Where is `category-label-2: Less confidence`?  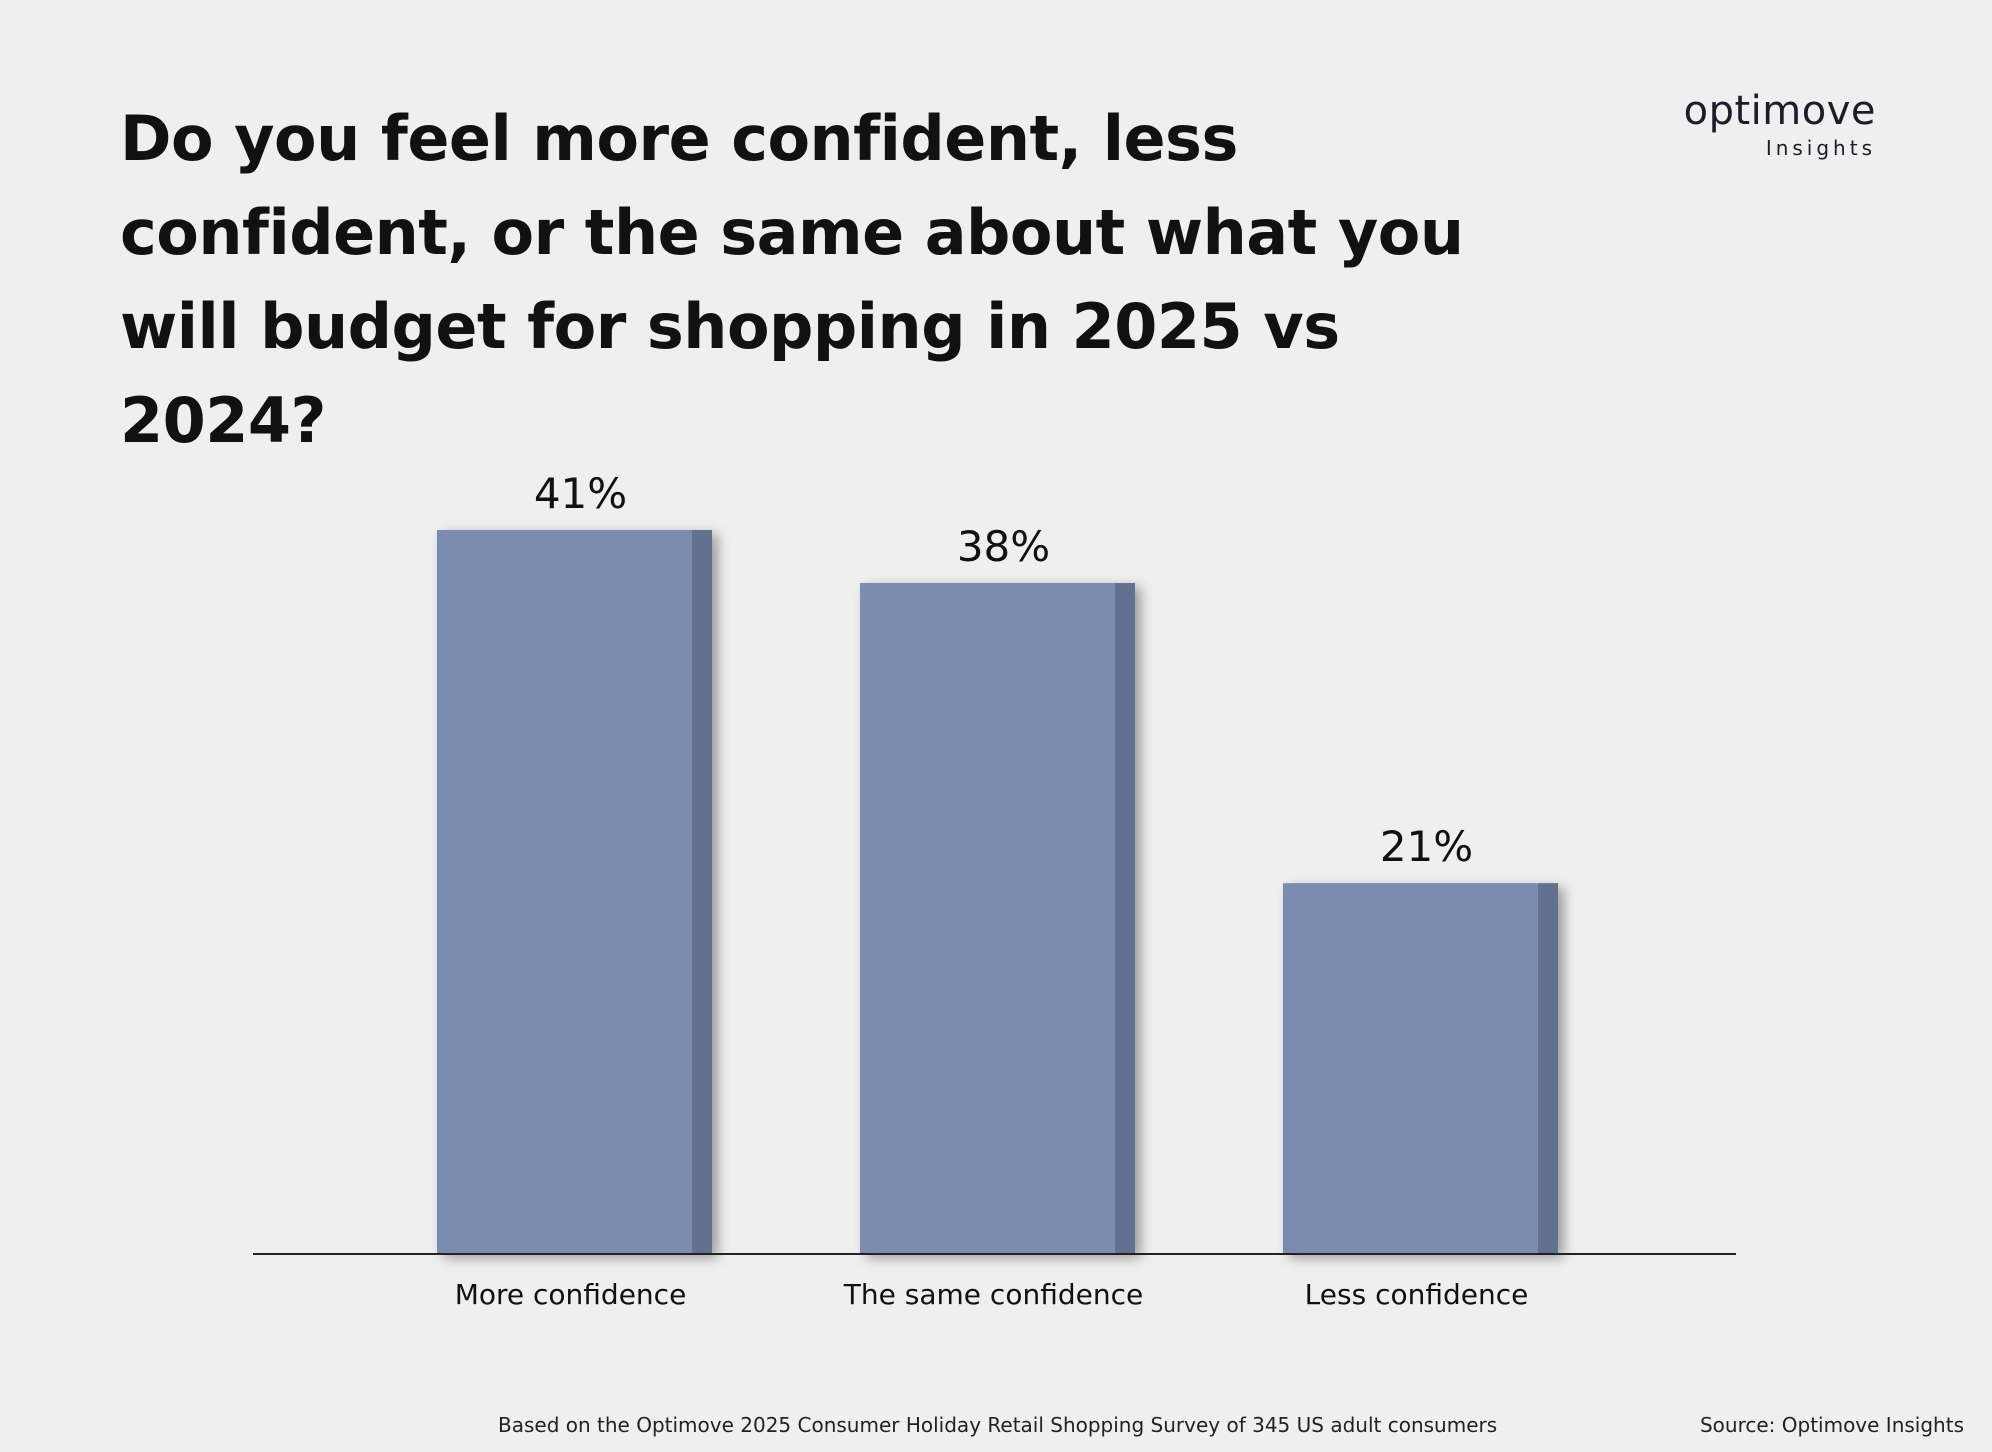 category-label-2: Less confidence is located at coordinates (1417, 1294).